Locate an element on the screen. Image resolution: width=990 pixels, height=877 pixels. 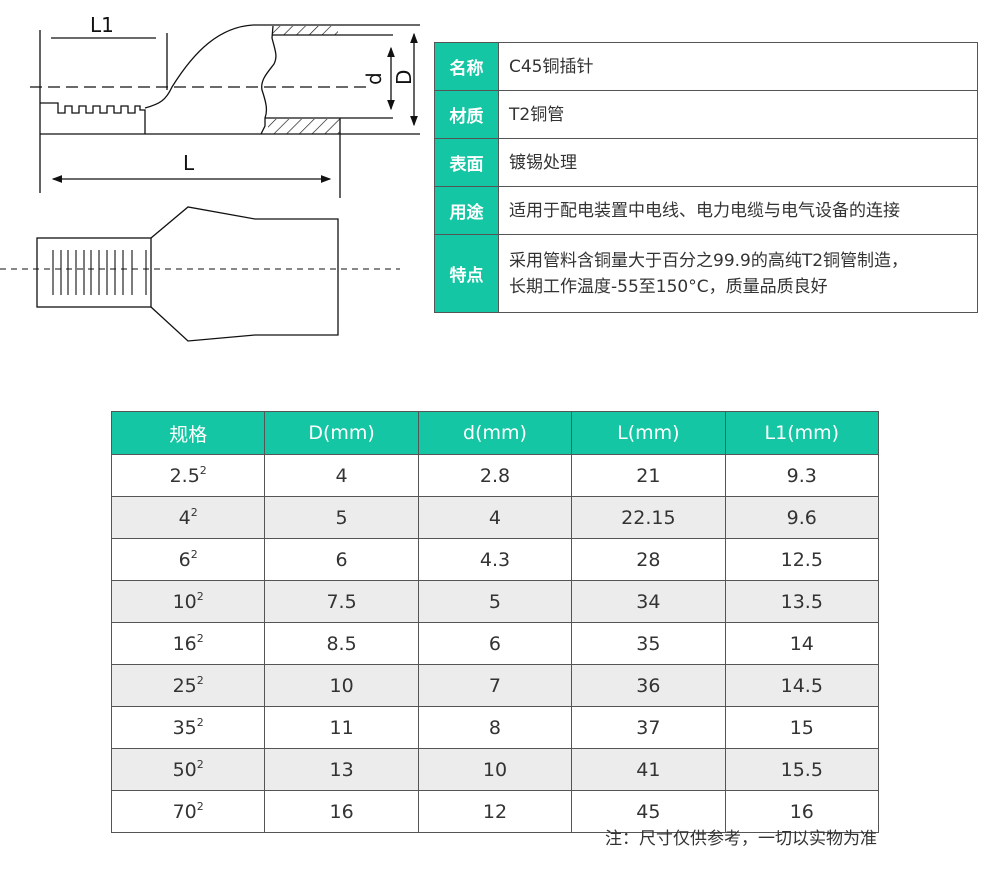
table-cell: 4 is located at coordinates (341, 475).